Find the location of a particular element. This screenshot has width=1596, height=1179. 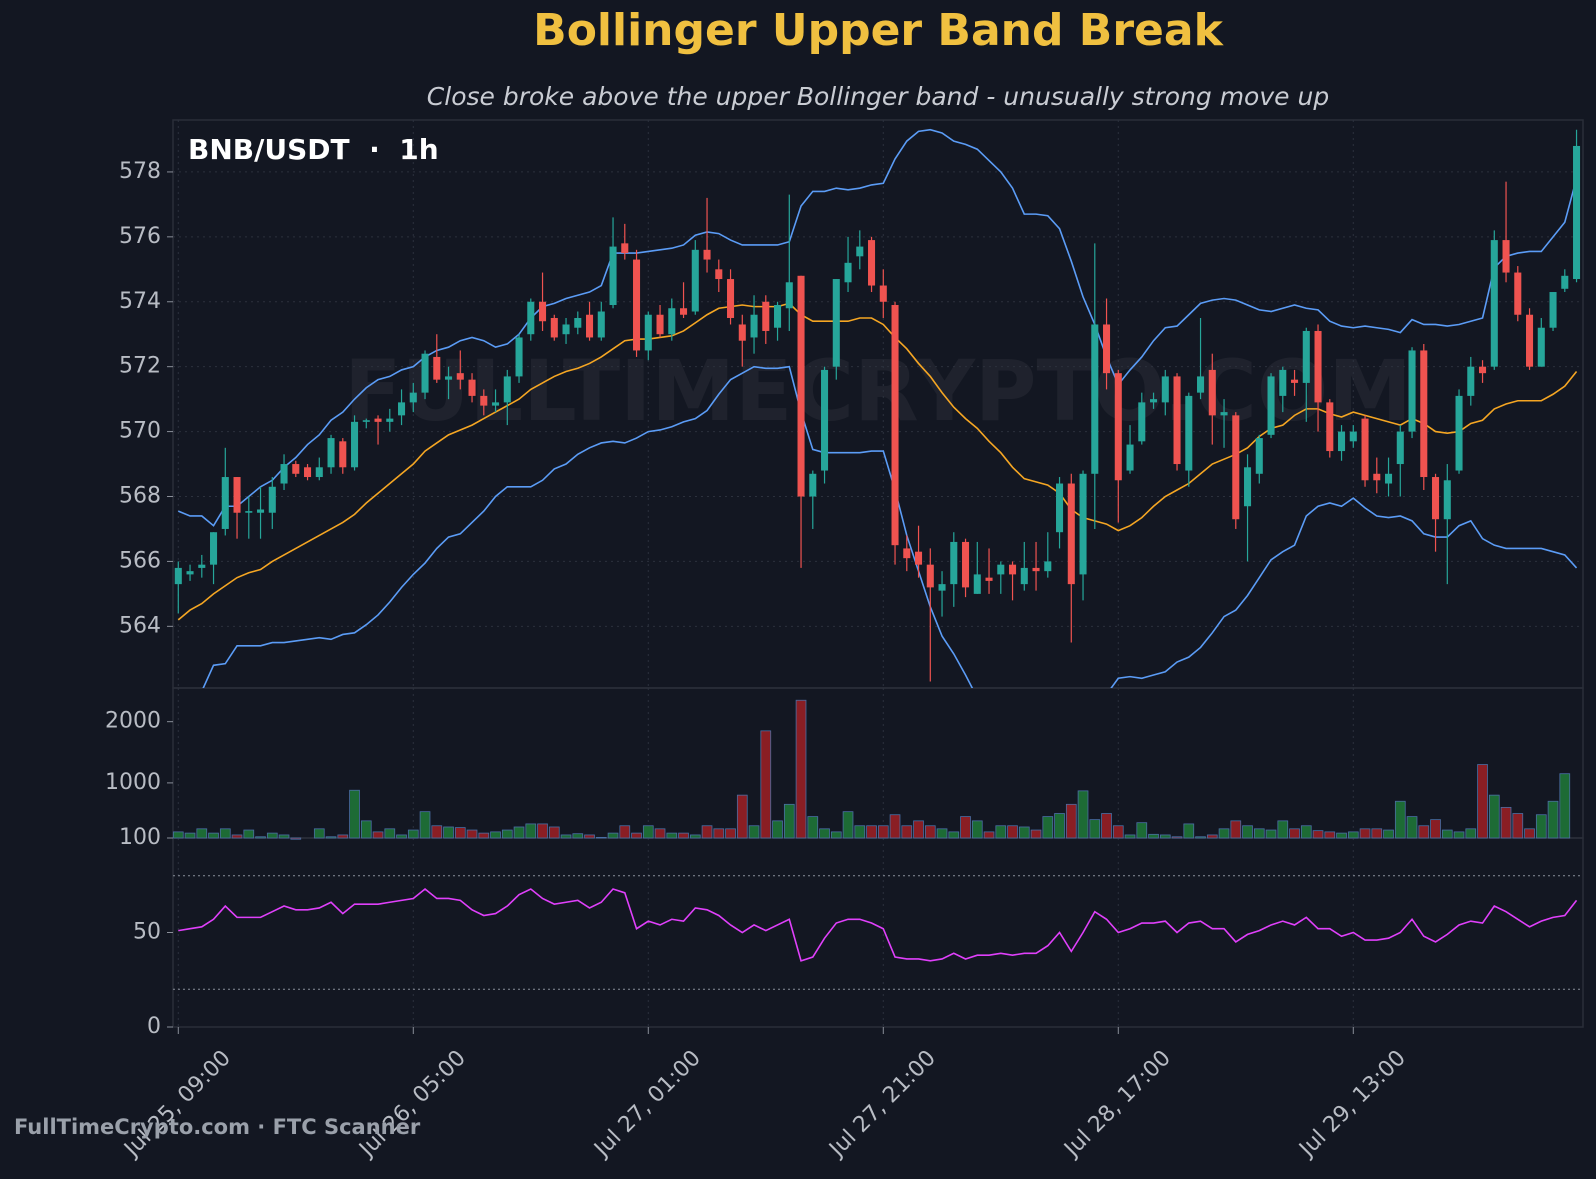

y-tick-label: 568 is located at coordinates (140, 496).